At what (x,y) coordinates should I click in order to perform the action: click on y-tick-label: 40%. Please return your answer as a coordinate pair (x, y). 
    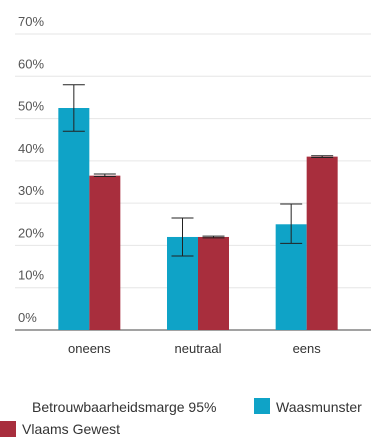
    Looking at the image, I should click on (31, 148).